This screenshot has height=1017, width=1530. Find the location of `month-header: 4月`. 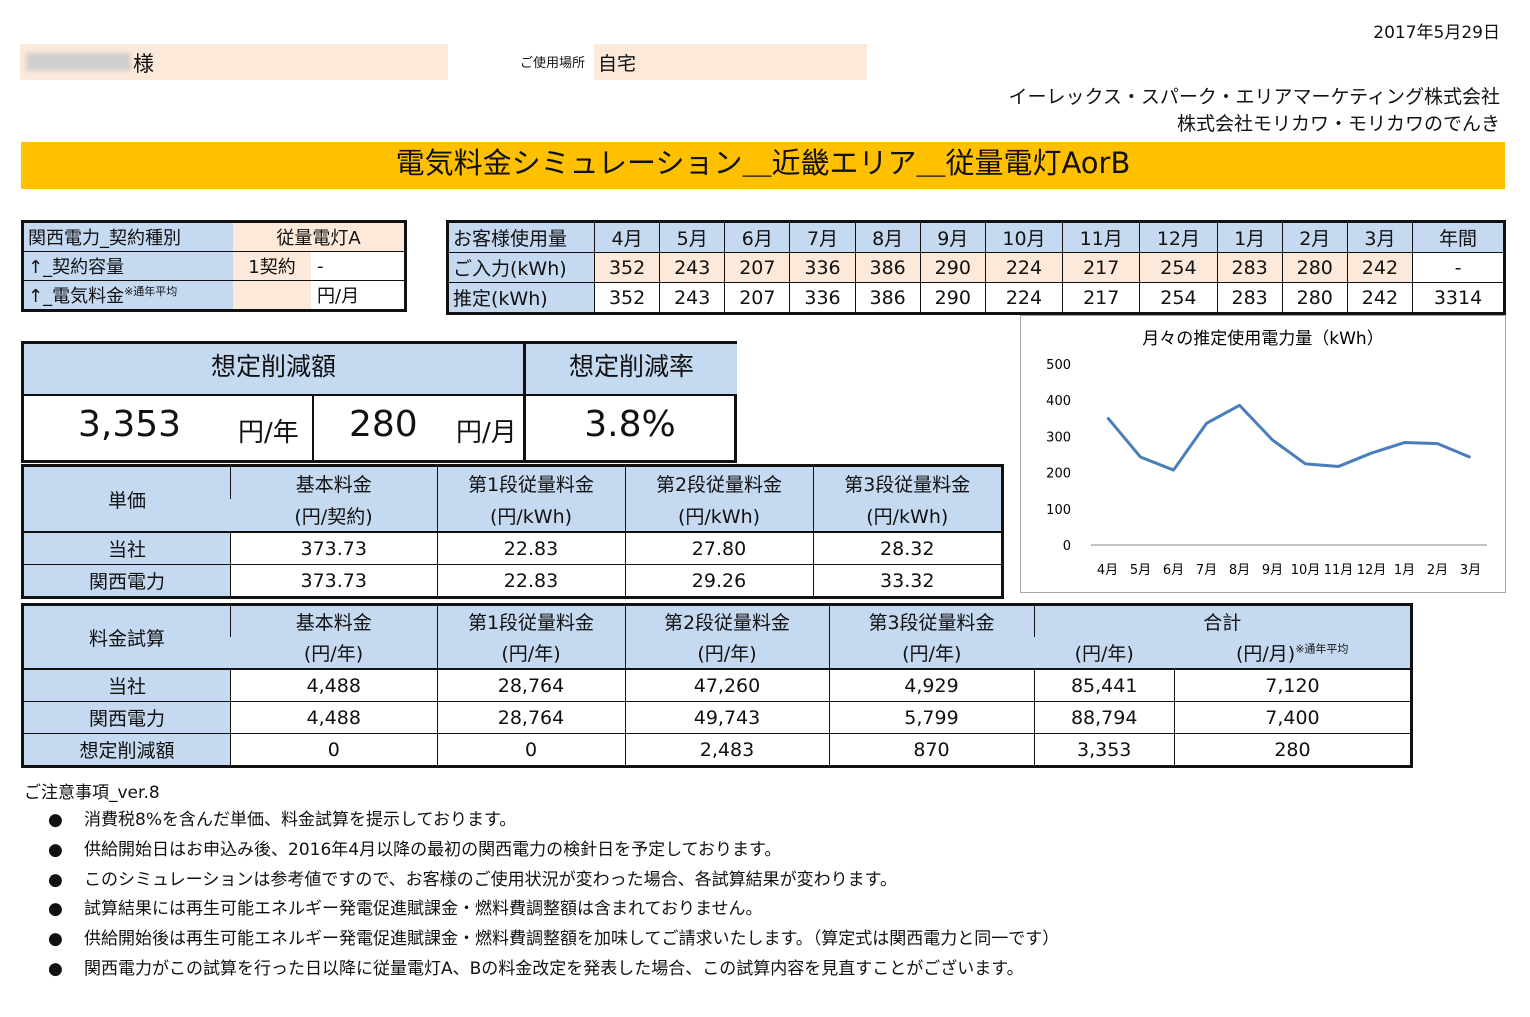

month-header: 4月 is located at coordinates (626, 237).